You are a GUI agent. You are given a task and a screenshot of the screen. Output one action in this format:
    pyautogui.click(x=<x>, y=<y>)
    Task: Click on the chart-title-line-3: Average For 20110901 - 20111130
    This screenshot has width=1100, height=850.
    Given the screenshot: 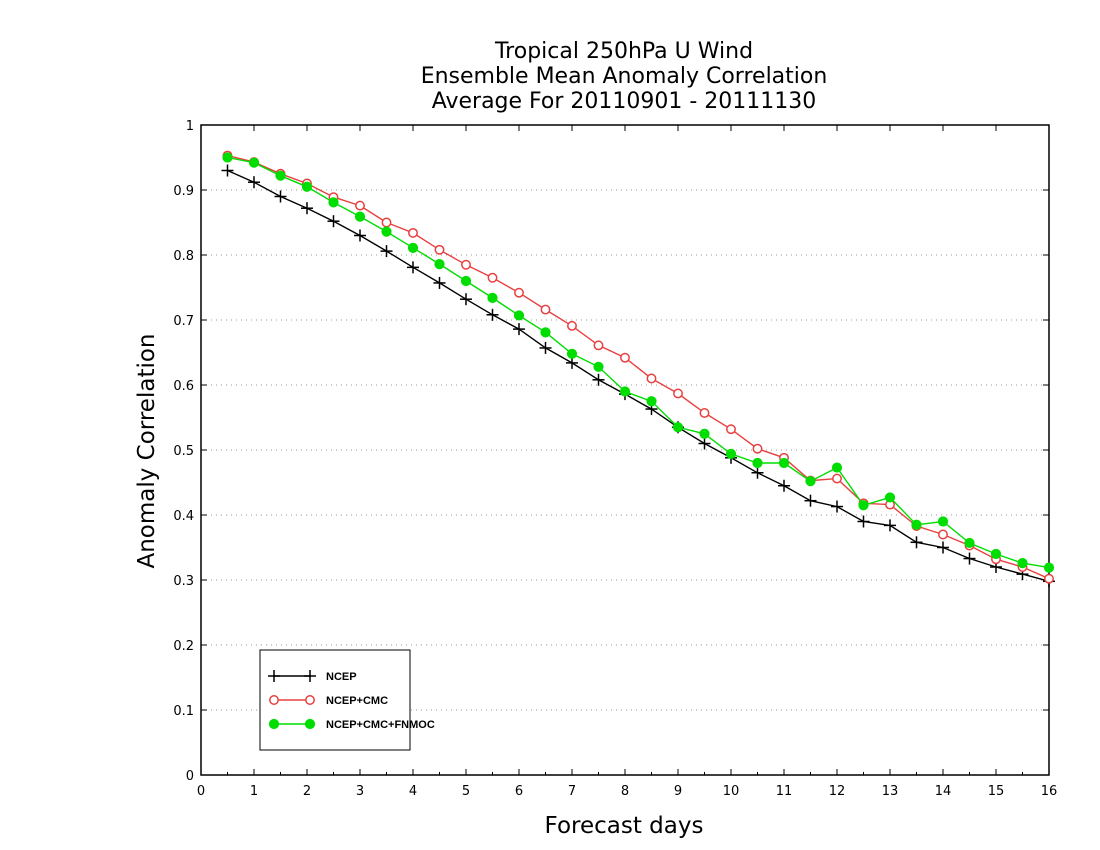 What is the action you would take?
    pyautogui.click(x=624, y=101)
    